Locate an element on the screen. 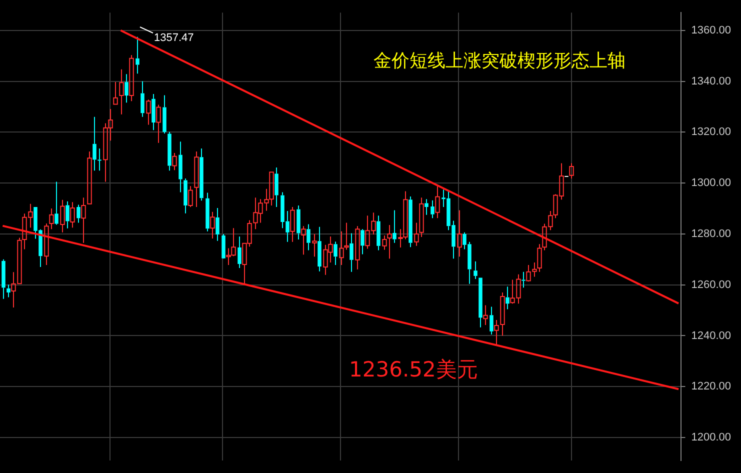  y-tick-label: 1280.00 is located at coordinates (711, 234).